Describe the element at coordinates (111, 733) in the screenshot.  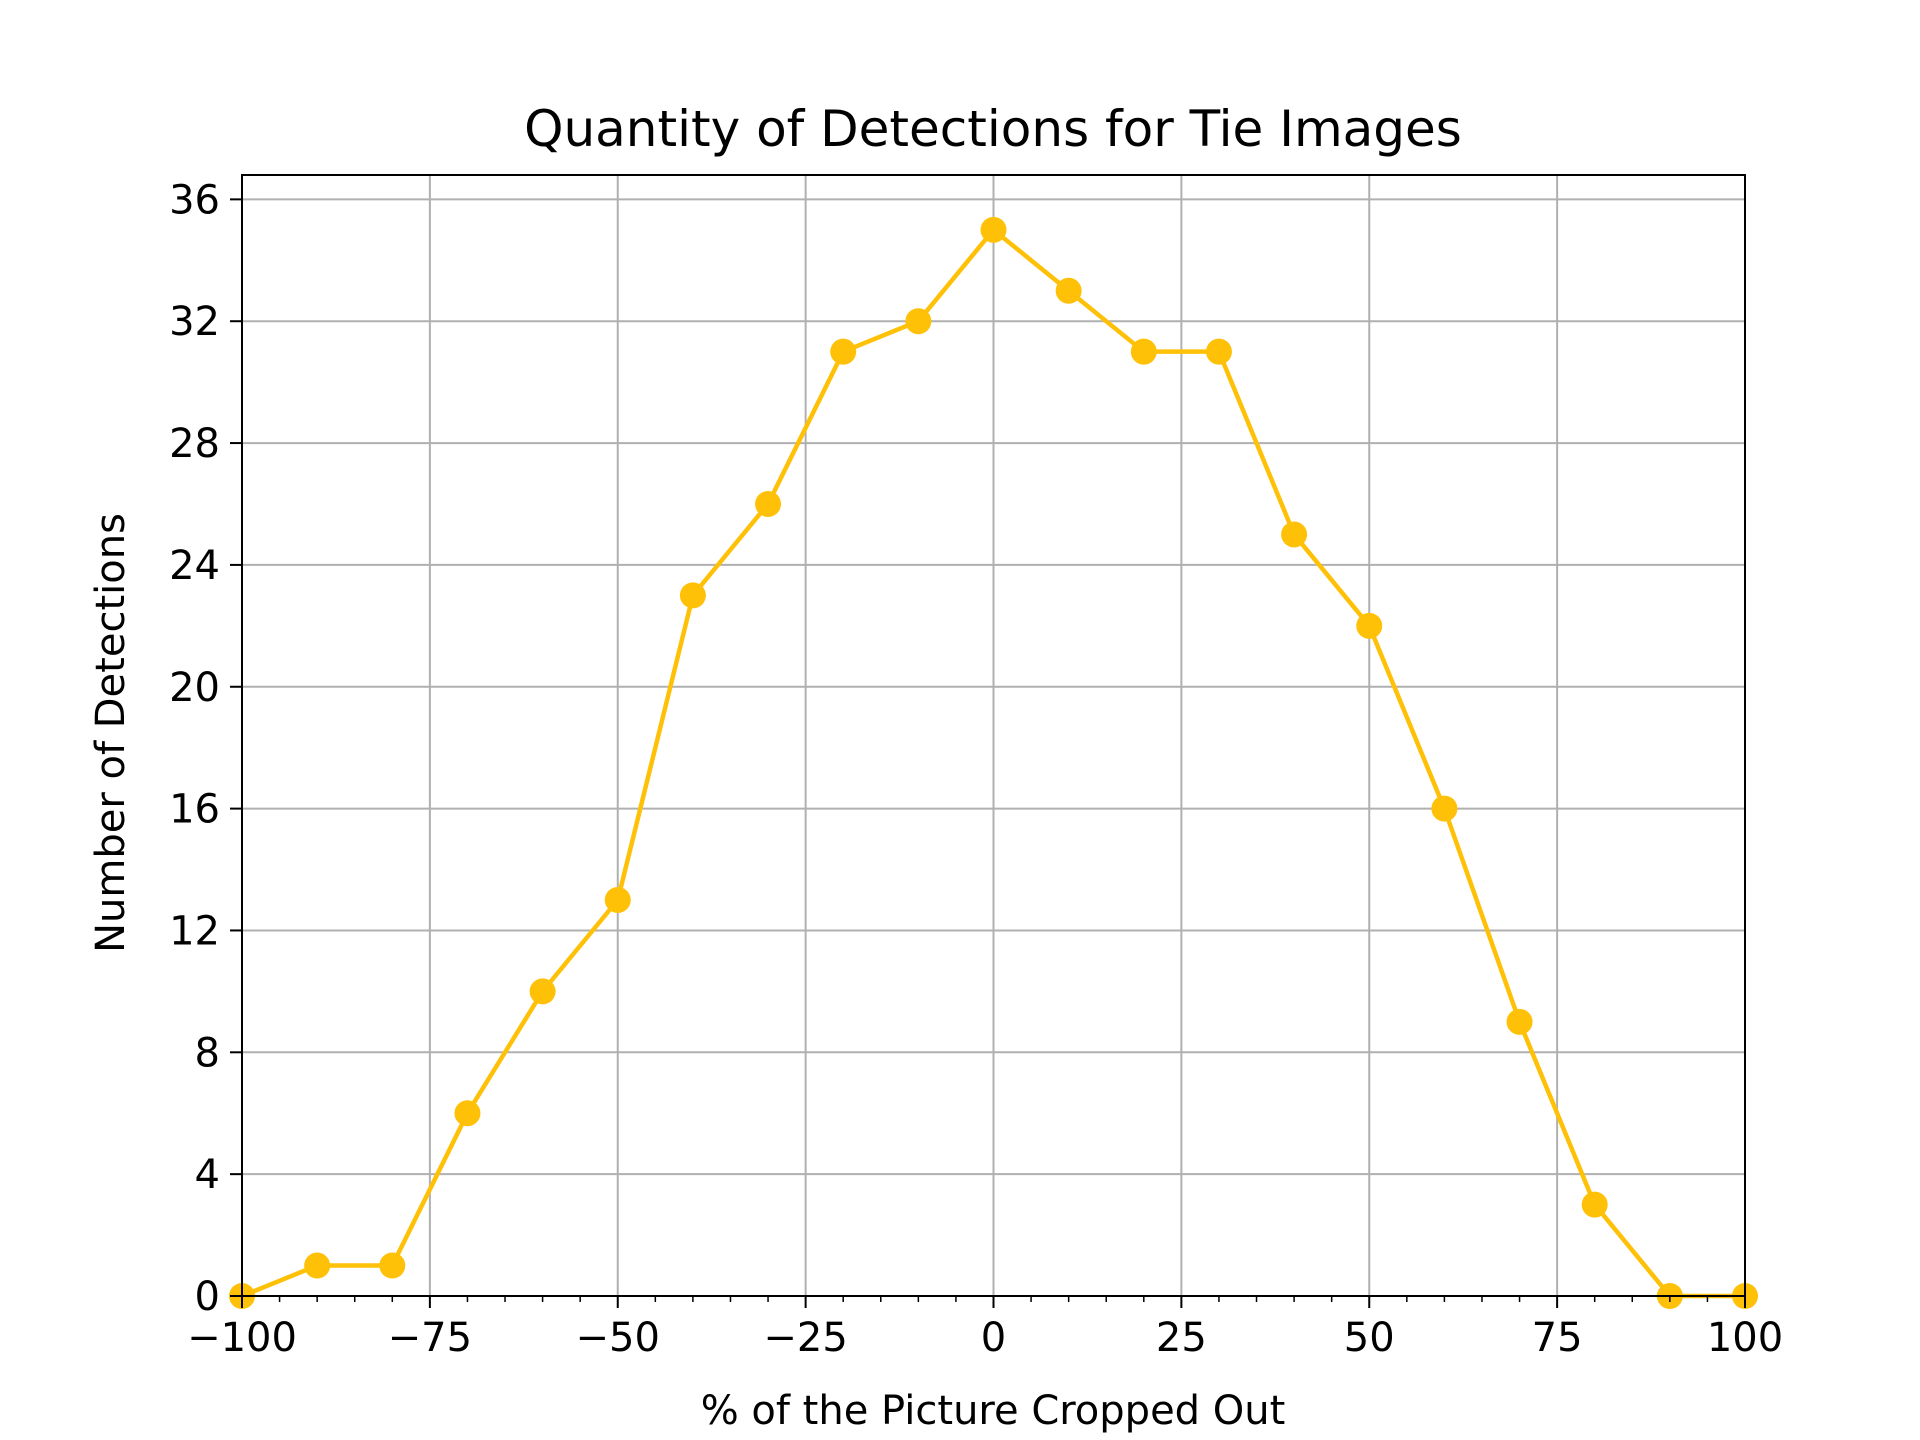
I see `y-axis-label: Number of Detections` at that location.